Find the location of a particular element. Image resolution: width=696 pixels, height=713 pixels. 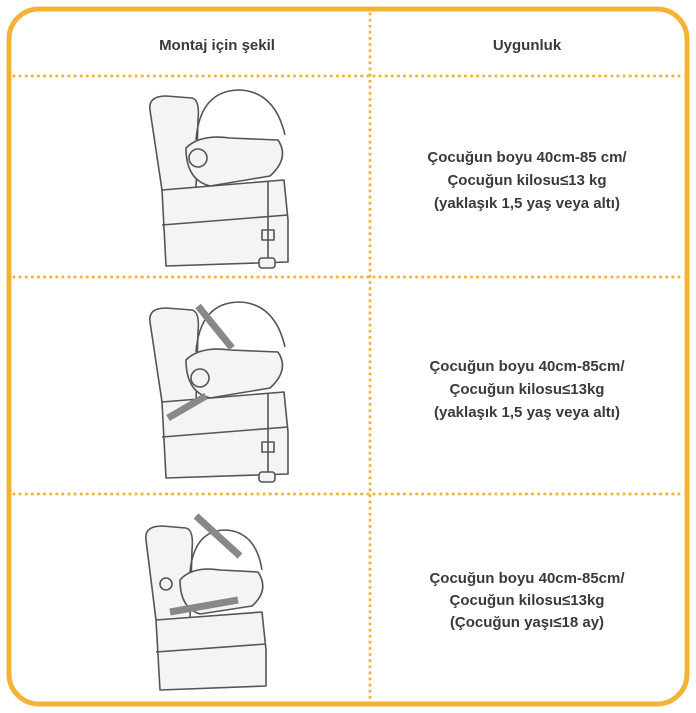

header-cell: Montaj için şekil is located at coordinates (217, 45).